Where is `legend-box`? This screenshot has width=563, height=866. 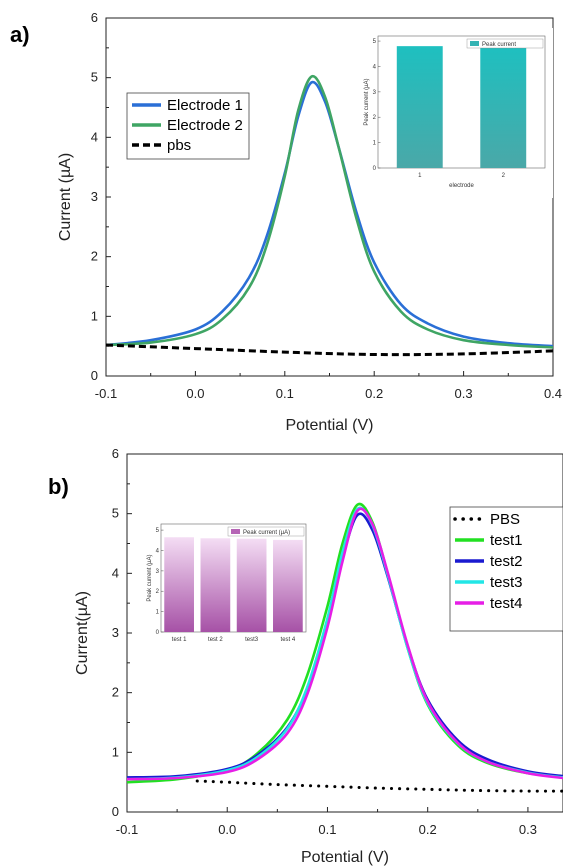 legend-box is located at coordinates (506, 569).